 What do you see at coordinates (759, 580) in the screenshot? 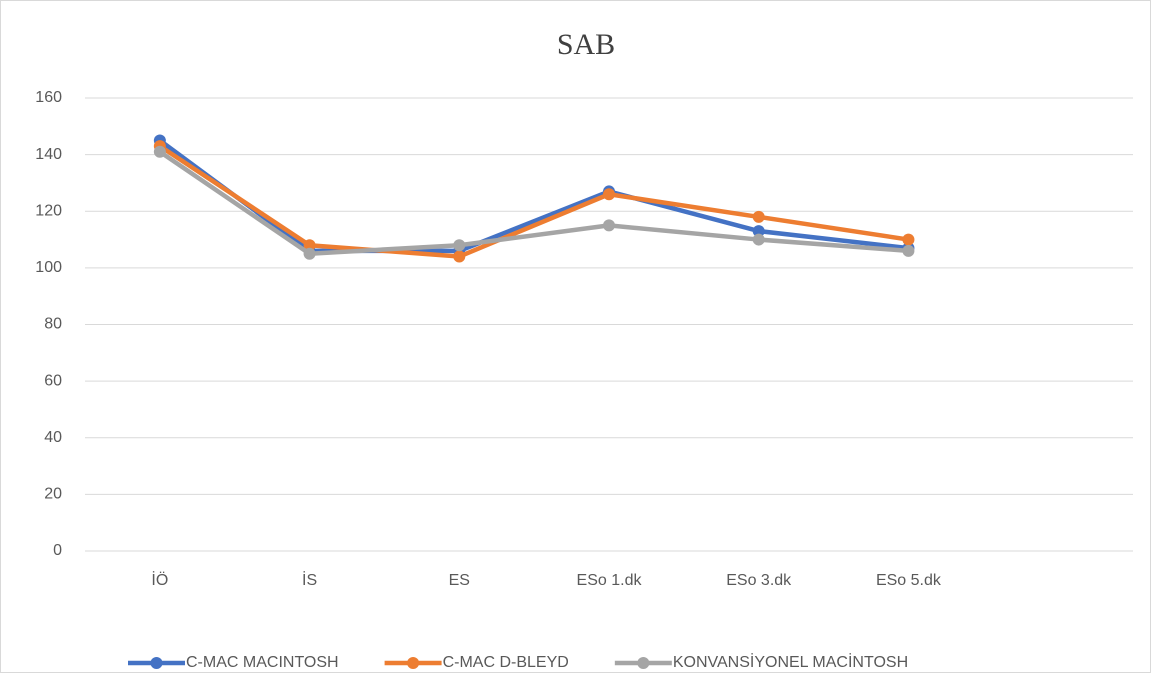
I see `x-tick-label: ESo 3.dk` at bounding box center [759, 580].